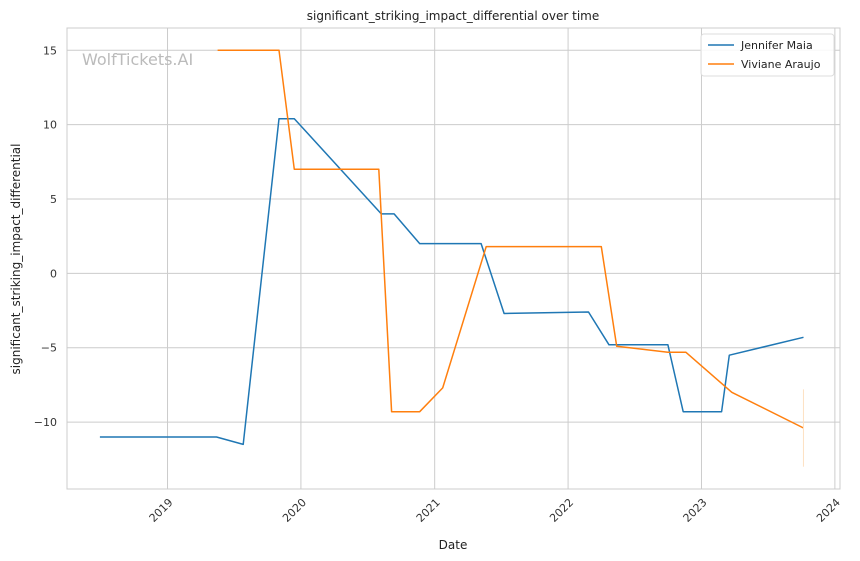 This screenshot has height=561, width=860. Describe the element at coordinates (49, 348) in the screenshot. I see `y-tick-label: −5` at that location.